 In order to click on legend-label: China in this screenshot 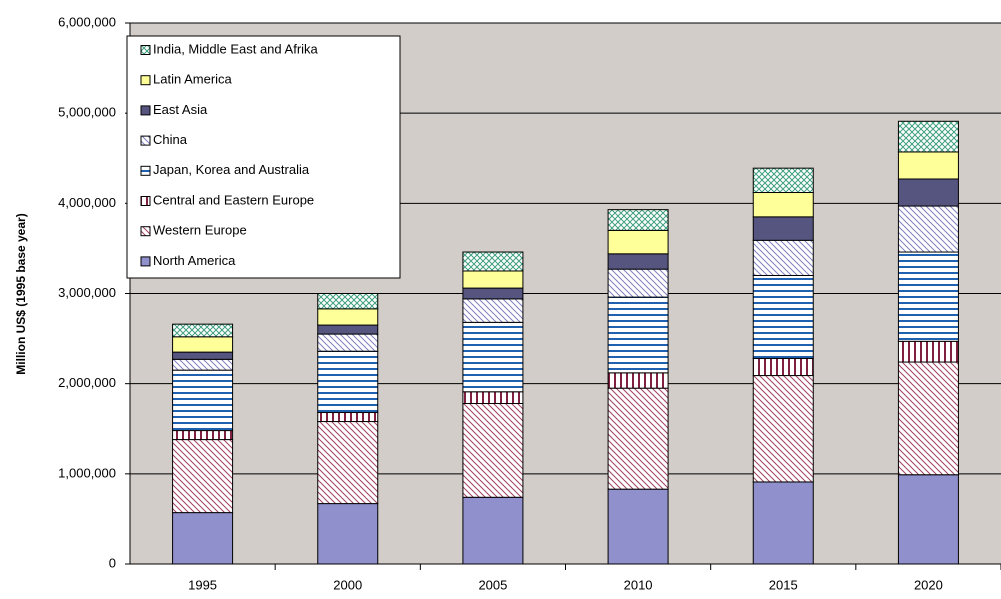, I will do `click(170, 139)`.